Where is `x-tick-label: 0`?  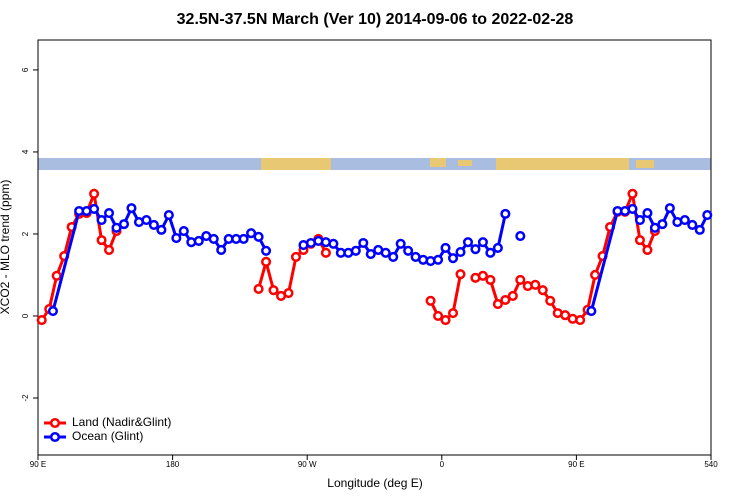 x-tick-label: 0 is located at coordinates (442, 464).